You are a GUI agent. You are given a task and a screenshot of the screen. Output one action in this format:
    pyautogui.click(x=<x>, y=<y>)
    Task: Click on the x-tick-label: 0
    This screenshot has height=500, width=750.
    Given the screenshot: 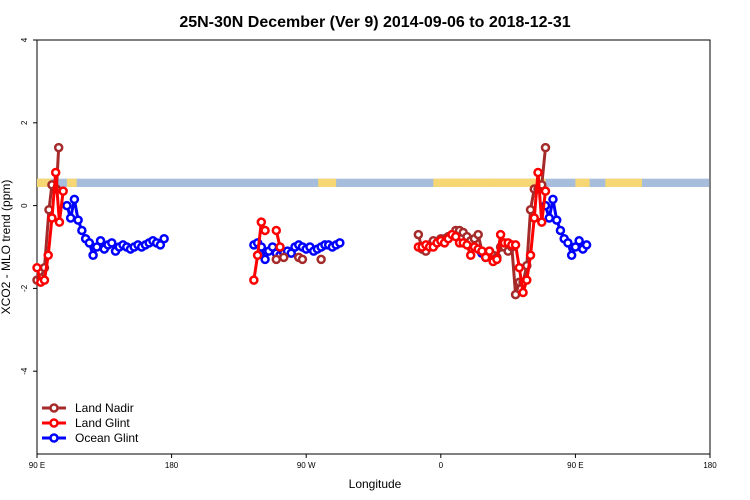 What is the action you would take?
    pyautogui.click(x=441, y=465)
    